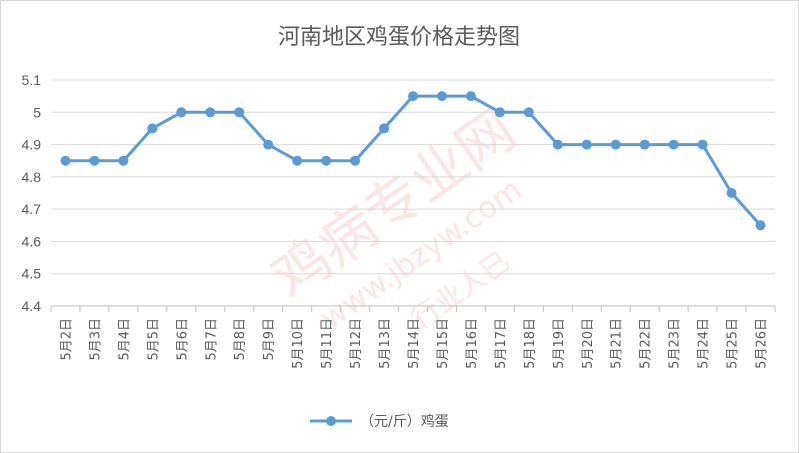 The height and width of the screenshot is (453, 799). What do you see at coordinates (443, 343) in the screenshot?
I see `x-tick-label: 5月15日` at bounding box center [443, 343].